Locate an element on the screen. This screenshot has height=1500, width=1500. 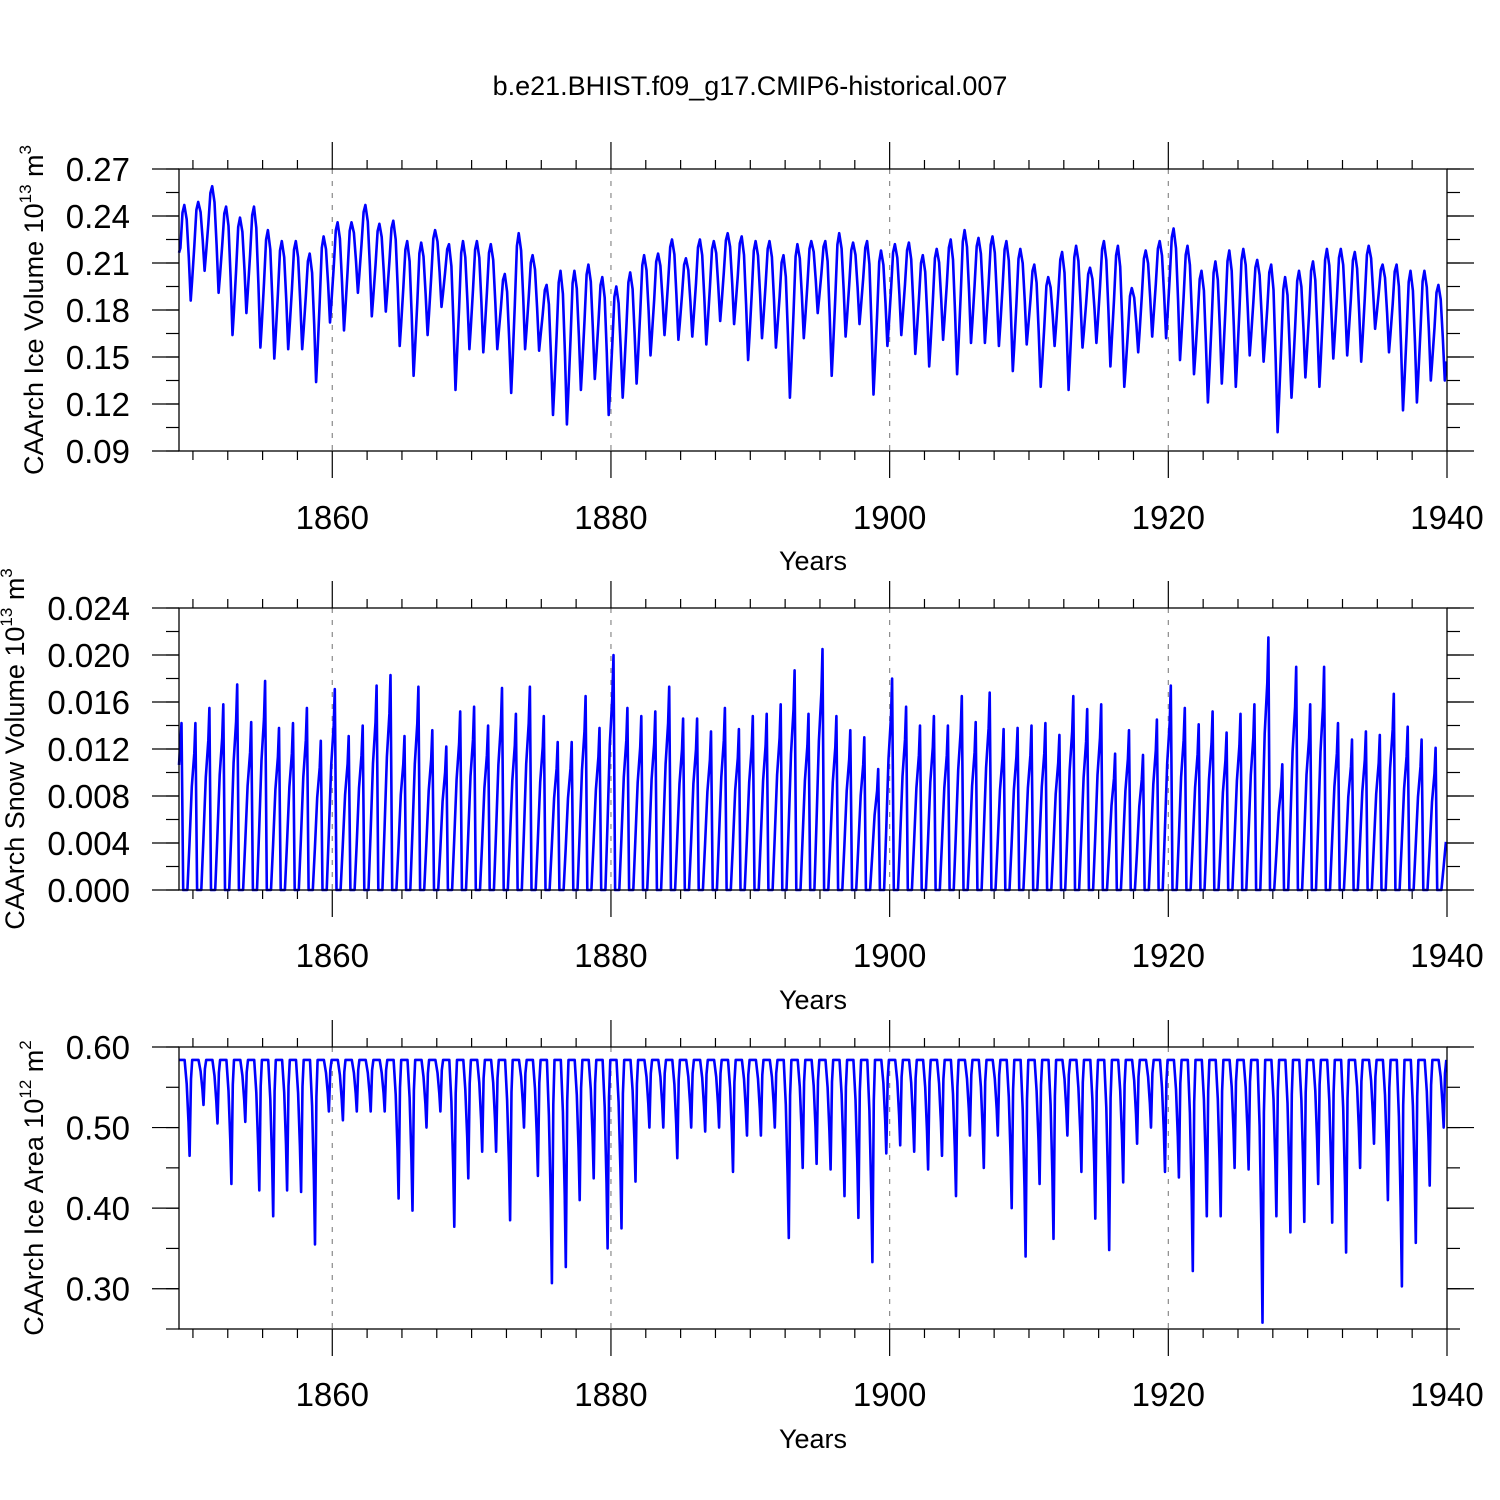
ice-area-xtick-label: 1880 is located at coordinates (610, 1394).